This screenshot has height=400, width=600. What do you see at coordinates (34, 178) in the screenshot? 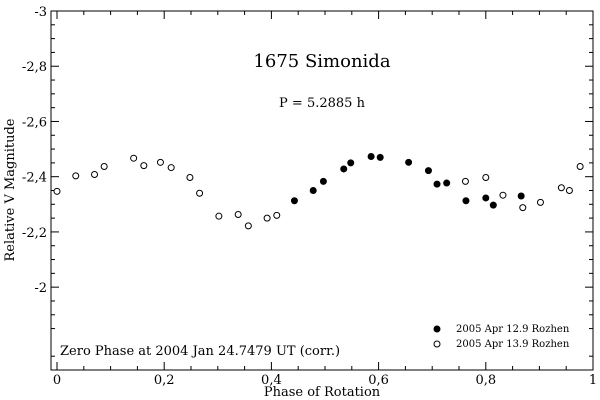
I see `y-tick-label: -2,4` at bounding box center [34, 178].